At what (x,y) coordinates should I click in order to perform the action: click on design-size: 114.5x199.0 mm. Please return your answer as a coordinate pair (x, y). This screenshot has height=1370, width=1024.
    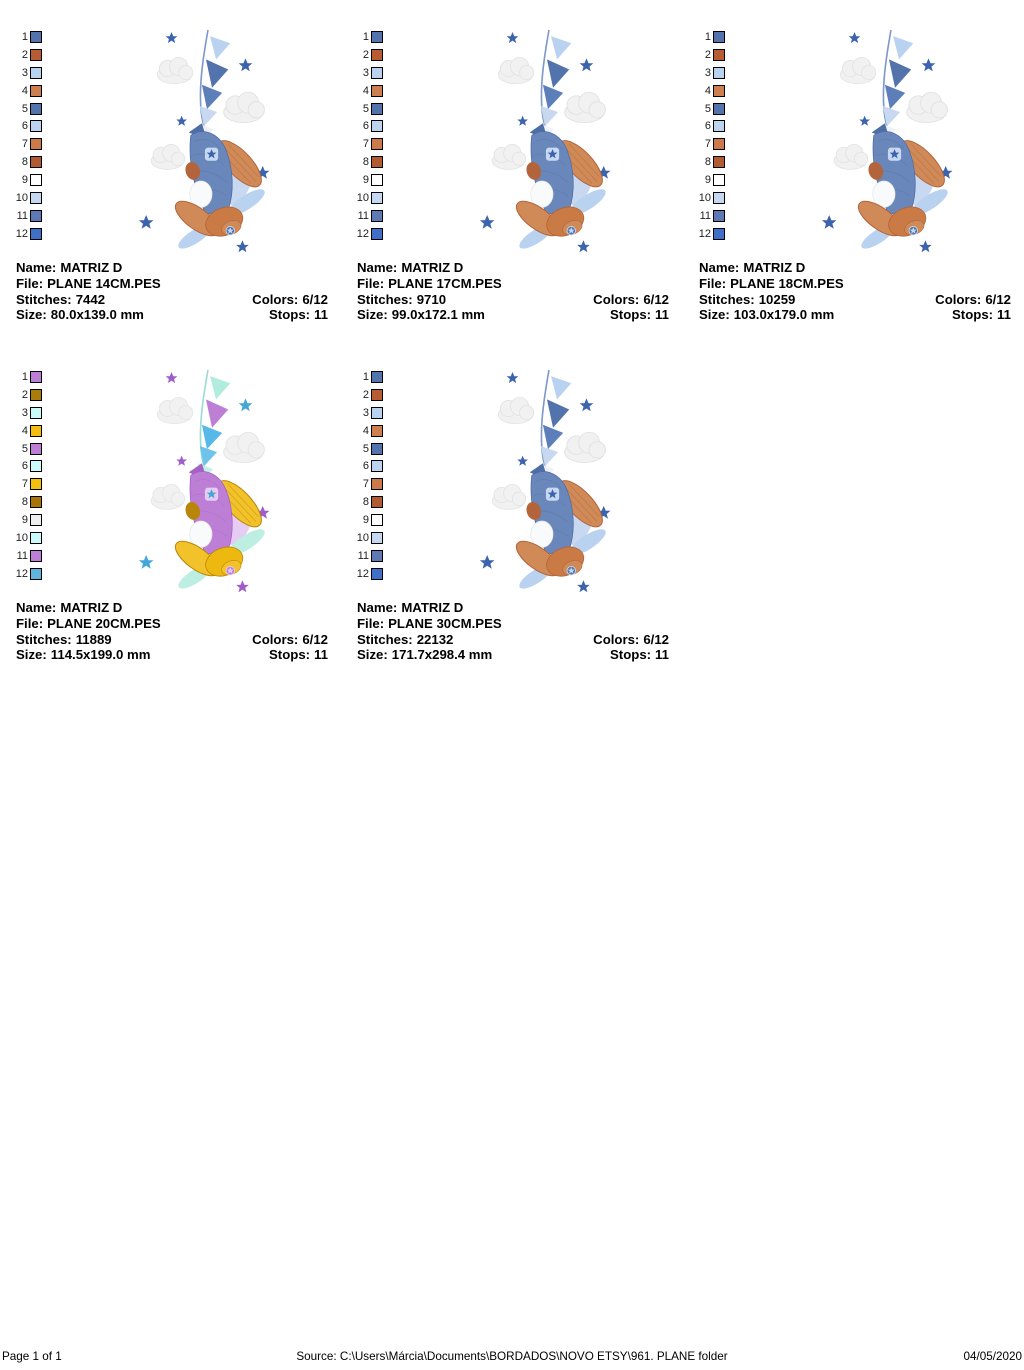
    Looking at the image, I should click on (100, 655).